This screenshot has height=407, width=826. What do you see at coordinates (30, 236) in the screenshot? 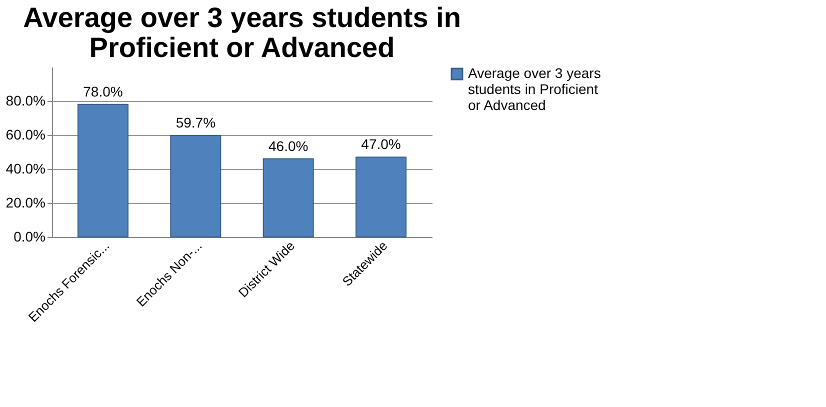
I see `y-tick-label: 0.0%` at bounding box center [30, 236].